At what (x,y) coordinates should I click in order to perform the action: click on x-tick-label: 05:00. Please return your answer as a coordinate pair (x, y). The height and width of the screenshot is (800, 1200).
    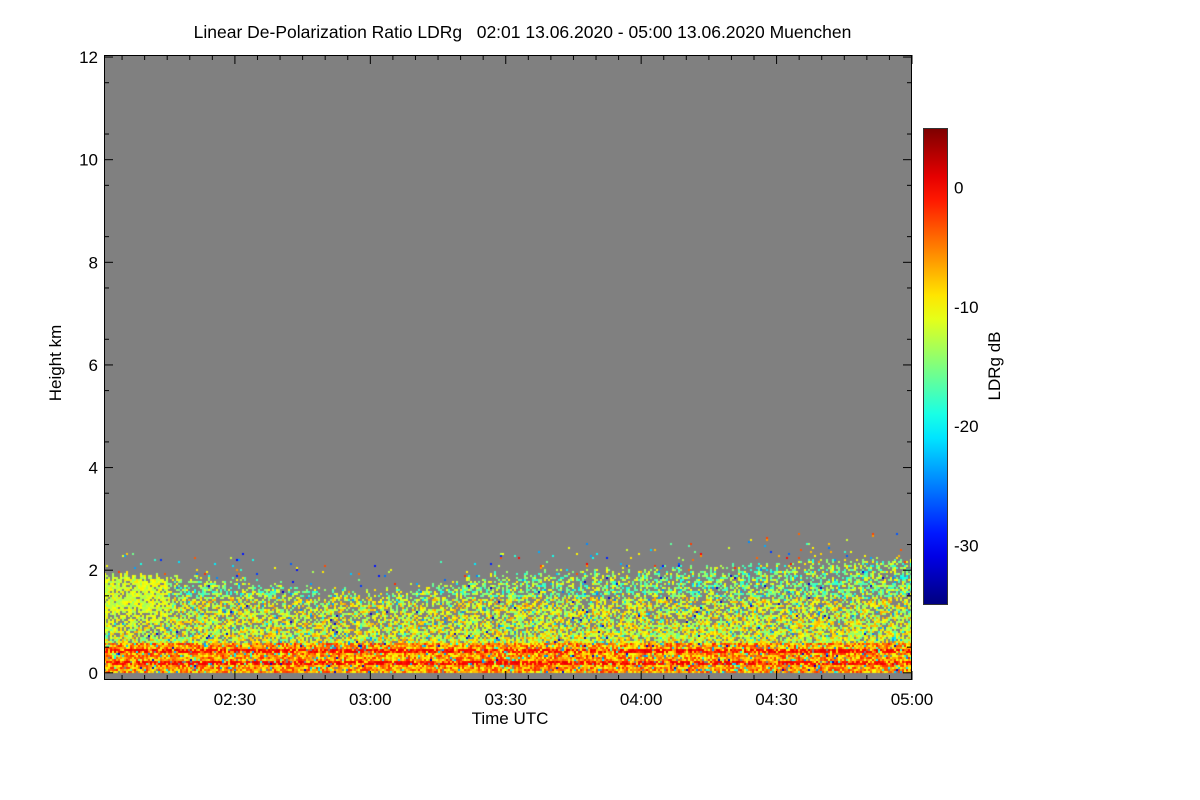
    Looking at the image, I should click on (912, 699).